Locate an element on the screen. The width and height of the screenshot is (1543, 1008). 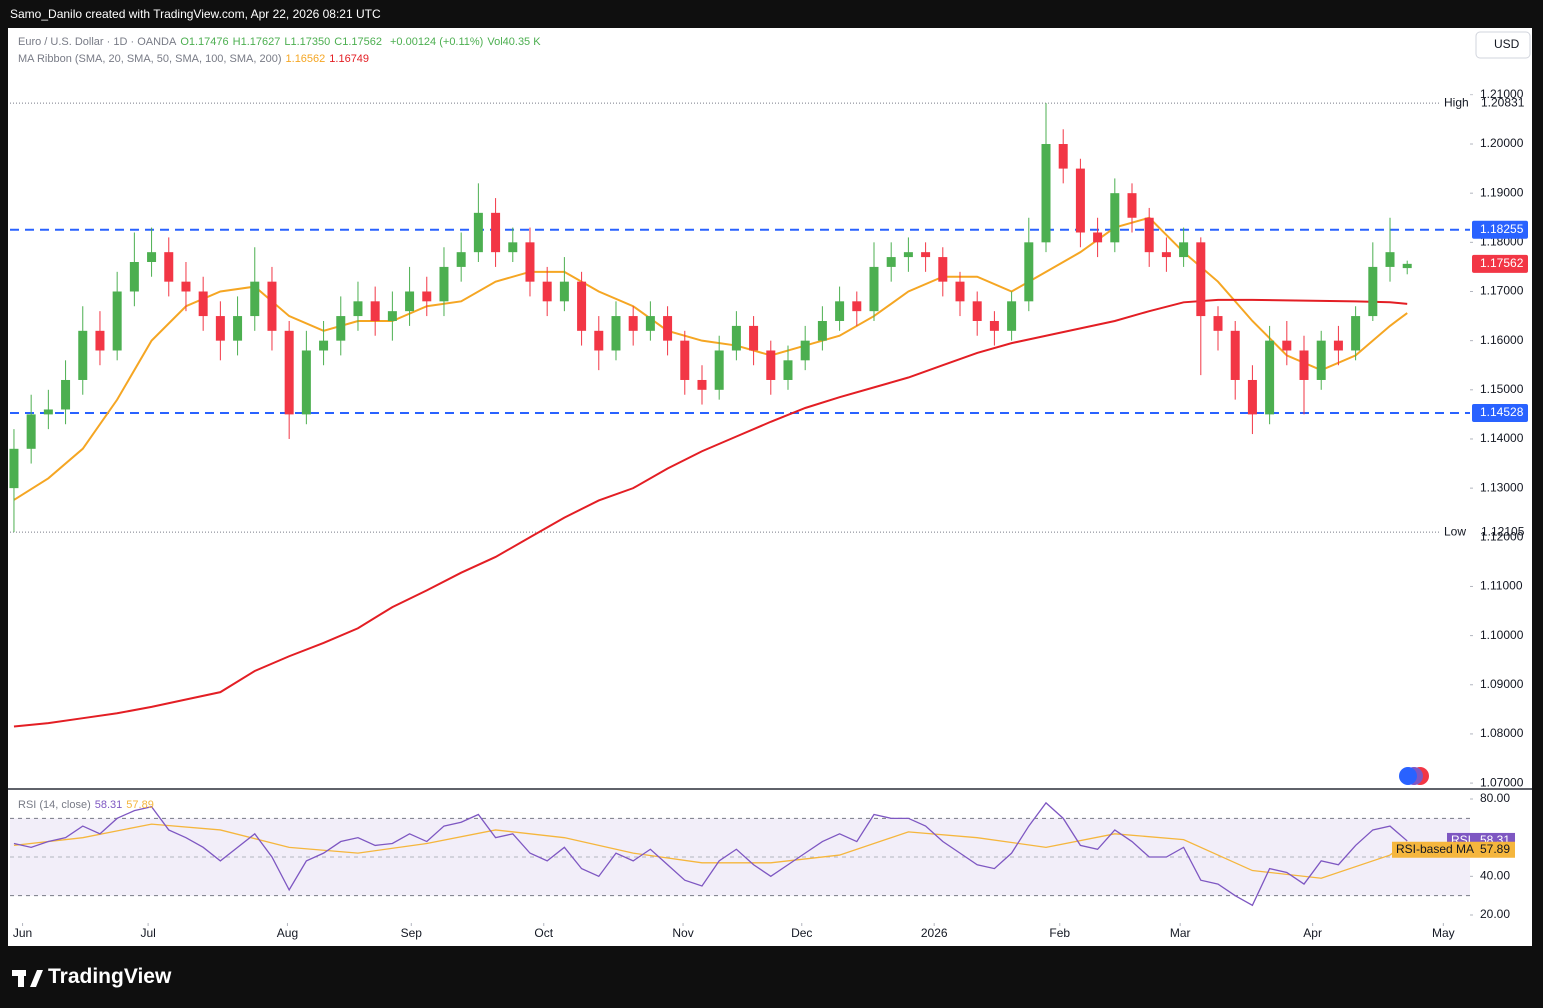
rsi-tick-label: 80.00 is located at coordinates (1495, 798).